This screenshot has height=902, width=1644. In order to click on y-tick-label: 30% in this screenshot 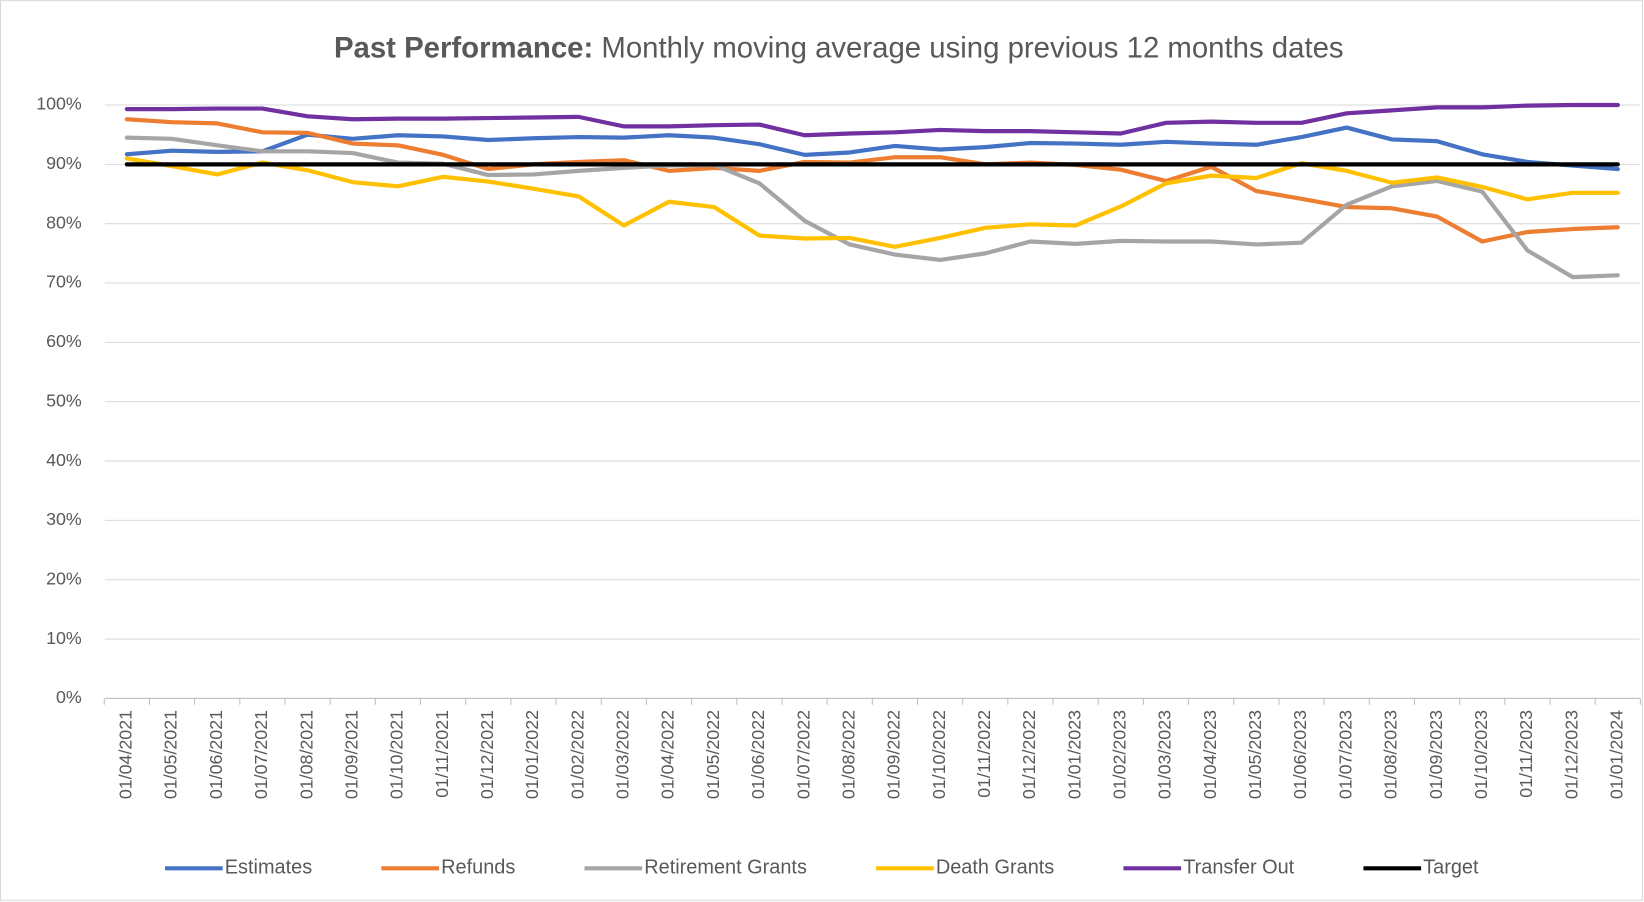, I will do `click(64, 519)`.